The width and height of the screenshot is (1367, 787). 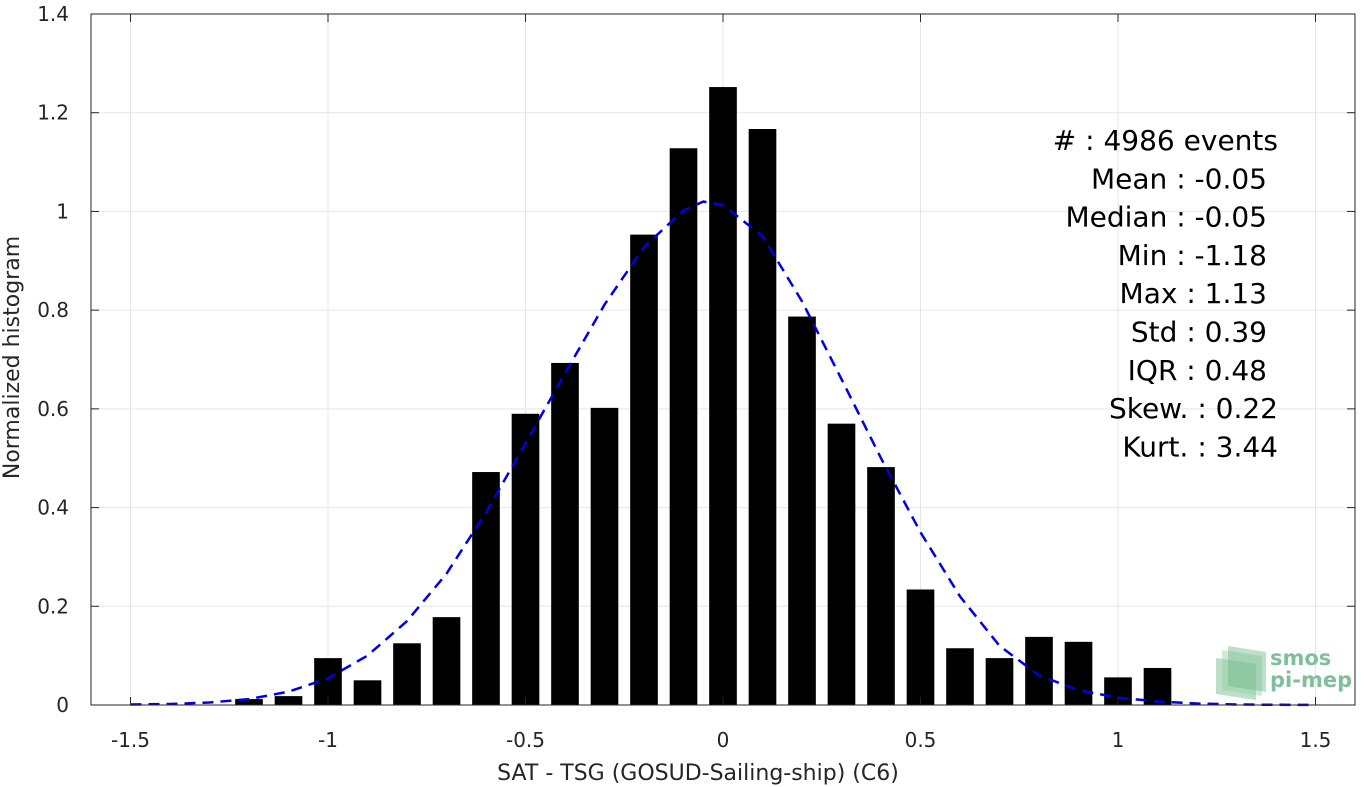 I want to click on x-tick-label: 0, so click(x=723, y=740).